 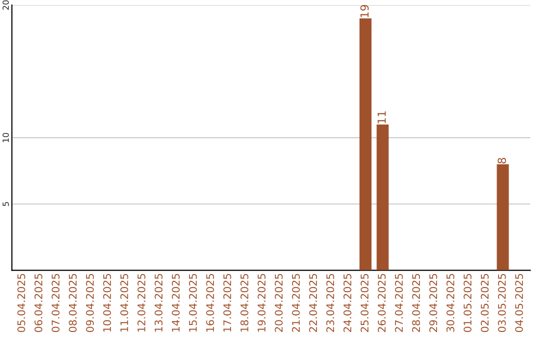 What do you see at coordinates (296, 303) in the screenshot?
I see `x-tick-label: 21.04.2025` at bounding box center [296, 303].